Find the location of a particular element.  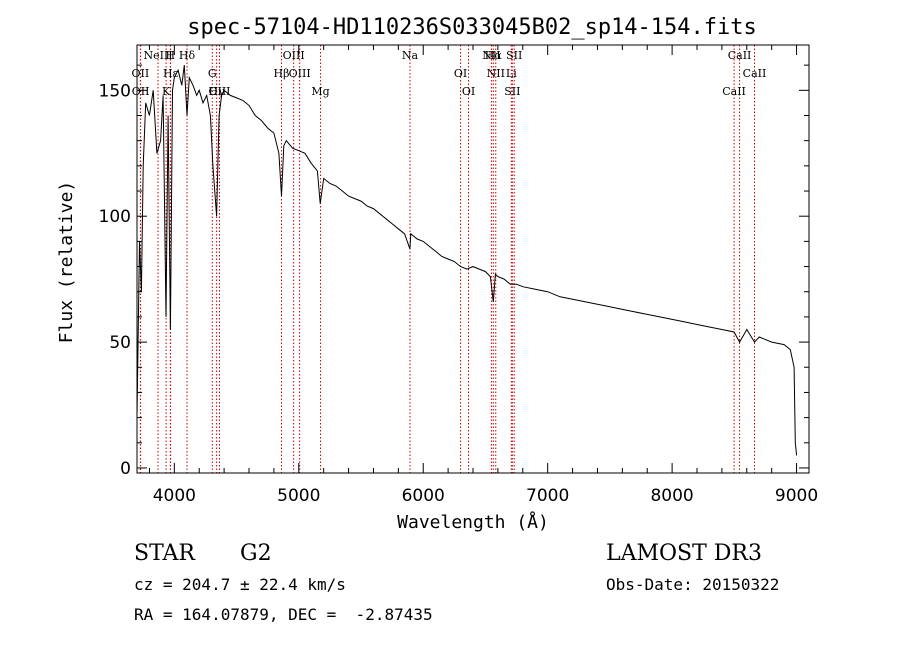

redshift-text: cz = 204.7 ± 22.4 km/s is located at coordinates (240, 584).